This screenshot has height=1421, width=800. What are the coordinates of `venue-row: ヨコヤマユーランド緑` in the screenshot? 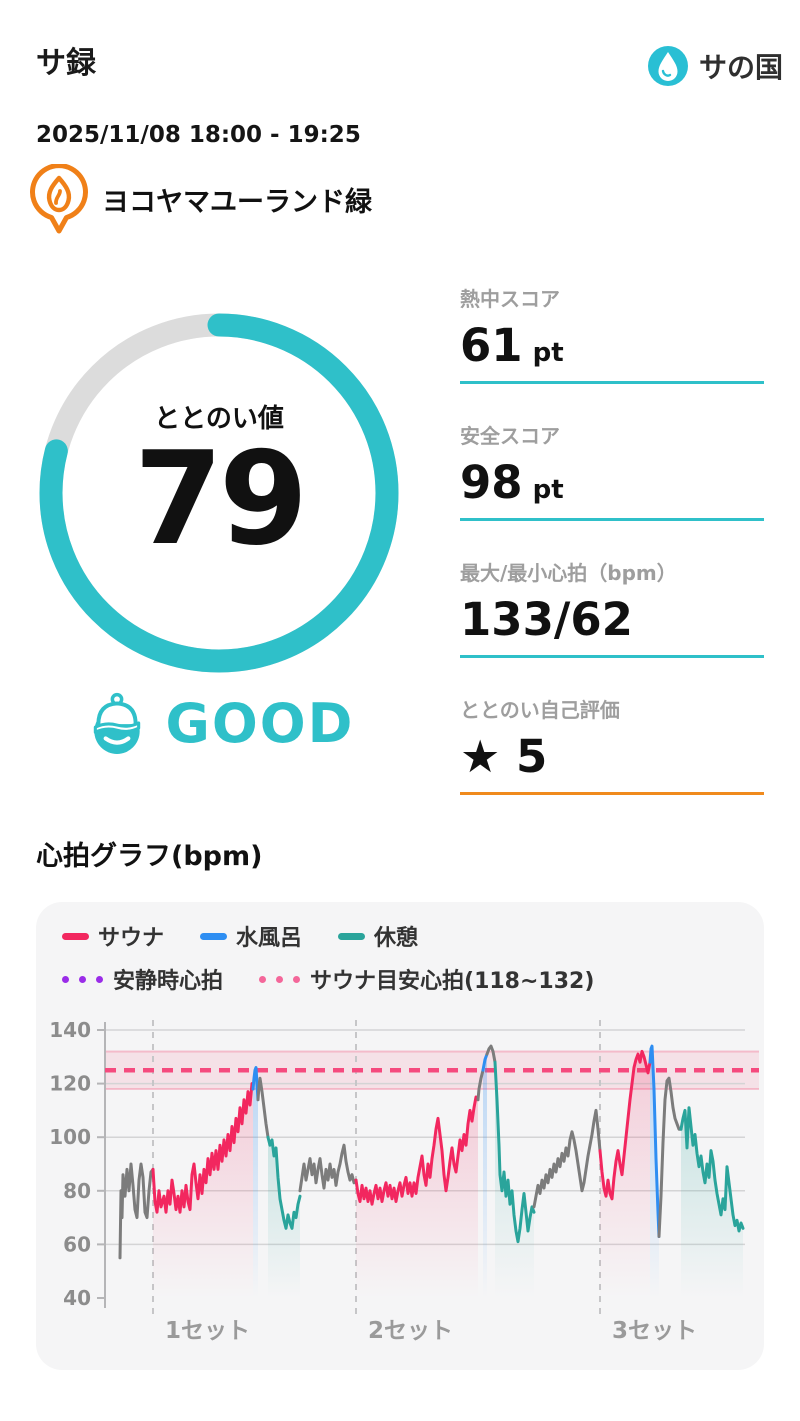 It's located at (200, 199).